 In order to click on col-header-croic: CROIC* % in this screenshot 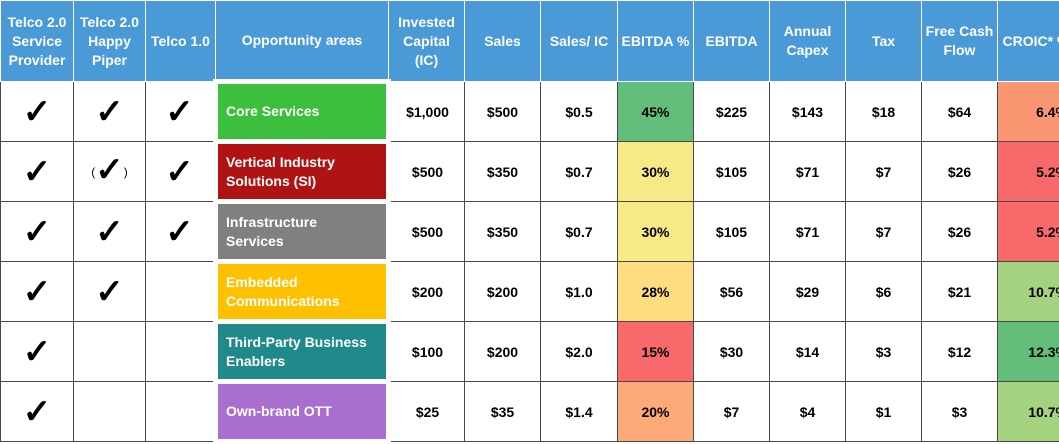, I will do `click(1028, 41)`.